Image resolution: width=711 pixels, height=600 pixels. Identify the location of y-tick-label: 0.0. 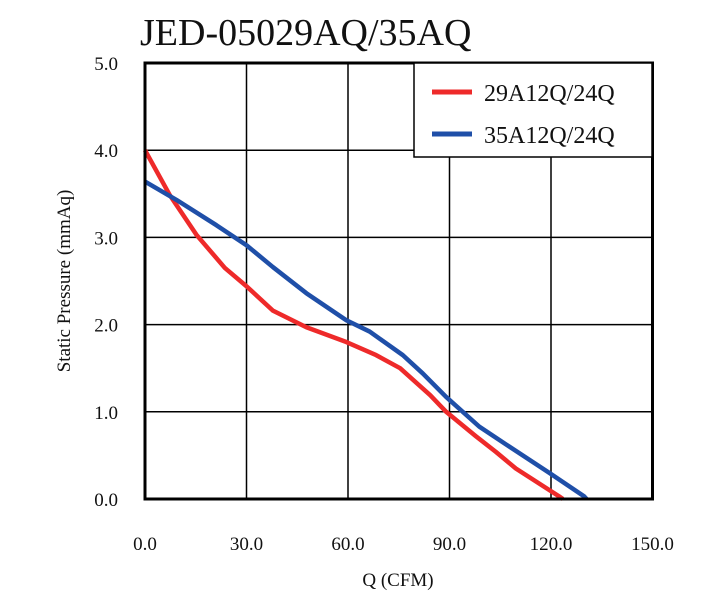
(106, 500).